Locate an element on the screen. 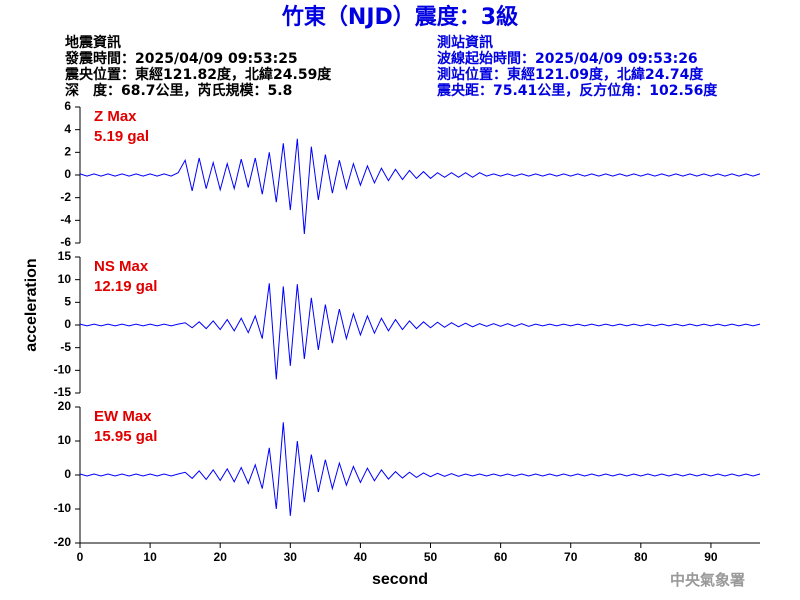  y-tick-label: -5 is located at coordinates (65, 347).